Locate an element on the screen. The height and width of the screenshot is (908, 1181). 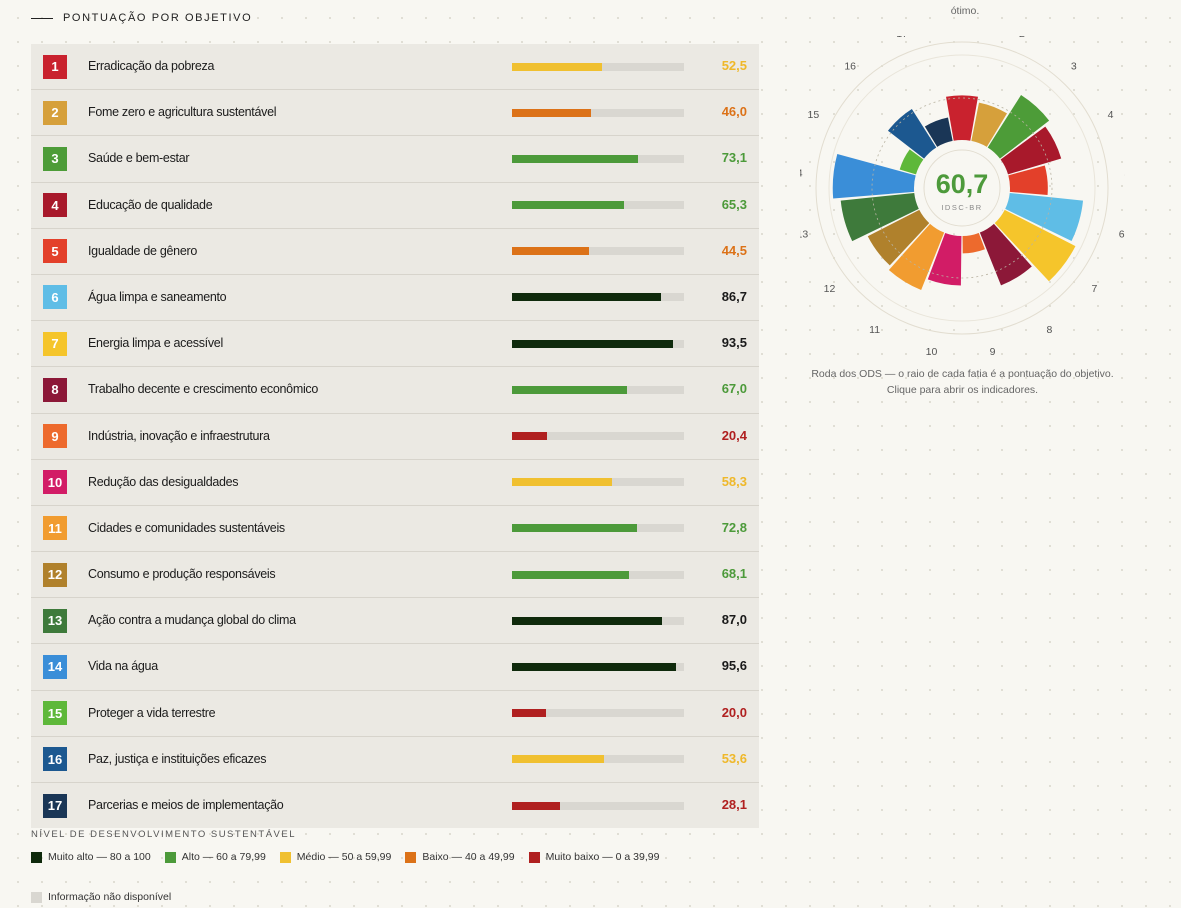
wheel-goal-label: 8 is located at coordinates (1049, 330).